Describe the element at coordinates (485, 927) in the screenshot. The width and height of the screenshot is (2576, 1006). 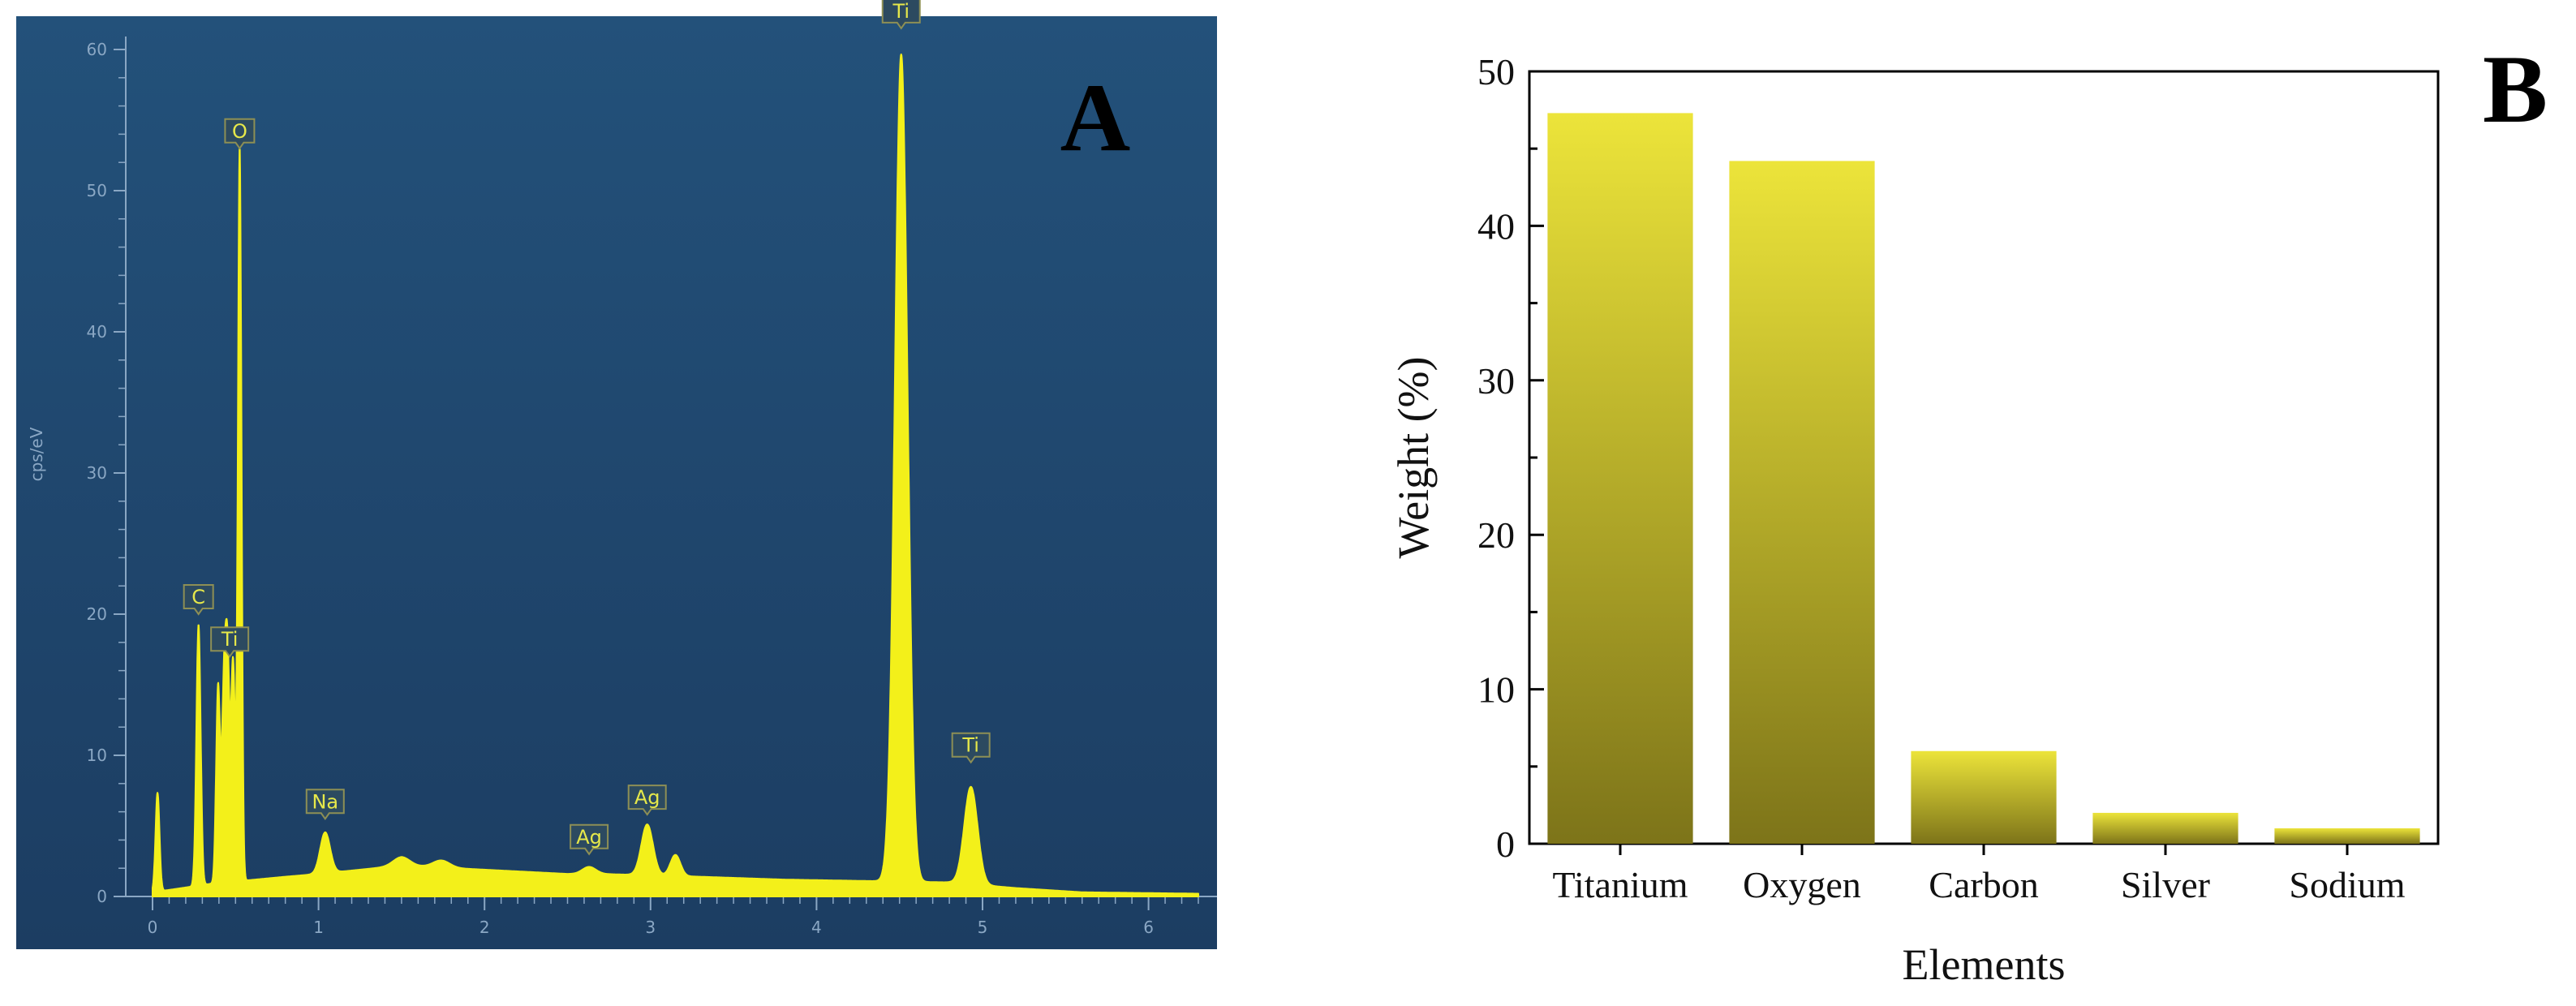
I see `eds-x-tick-label: 2` at that location.